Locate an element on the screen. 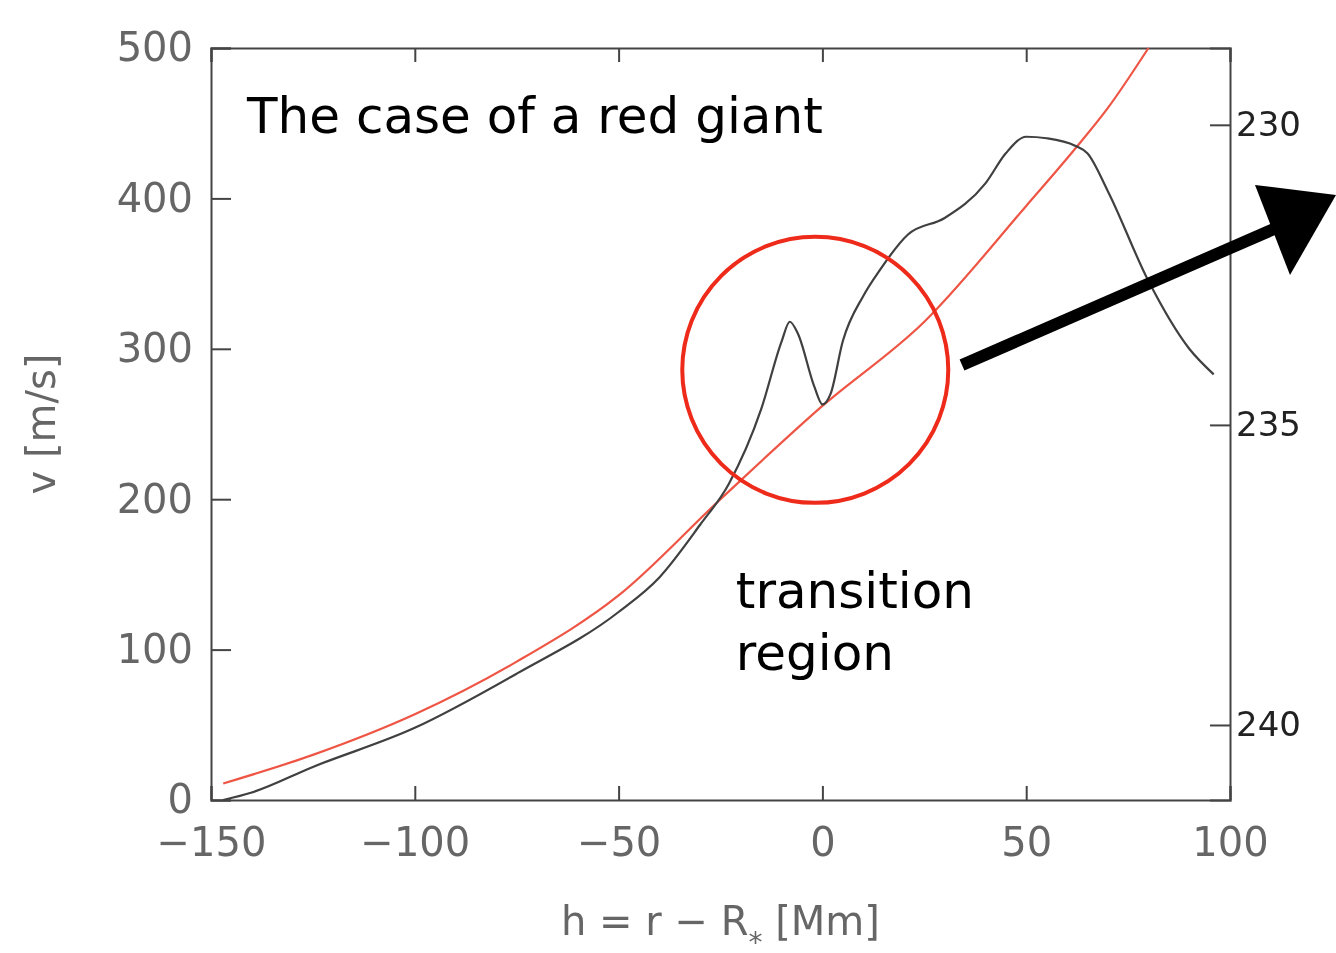 This screenshot has width=1336, height=953. y-tick-label: 100 is located at coordinates (154, 648).